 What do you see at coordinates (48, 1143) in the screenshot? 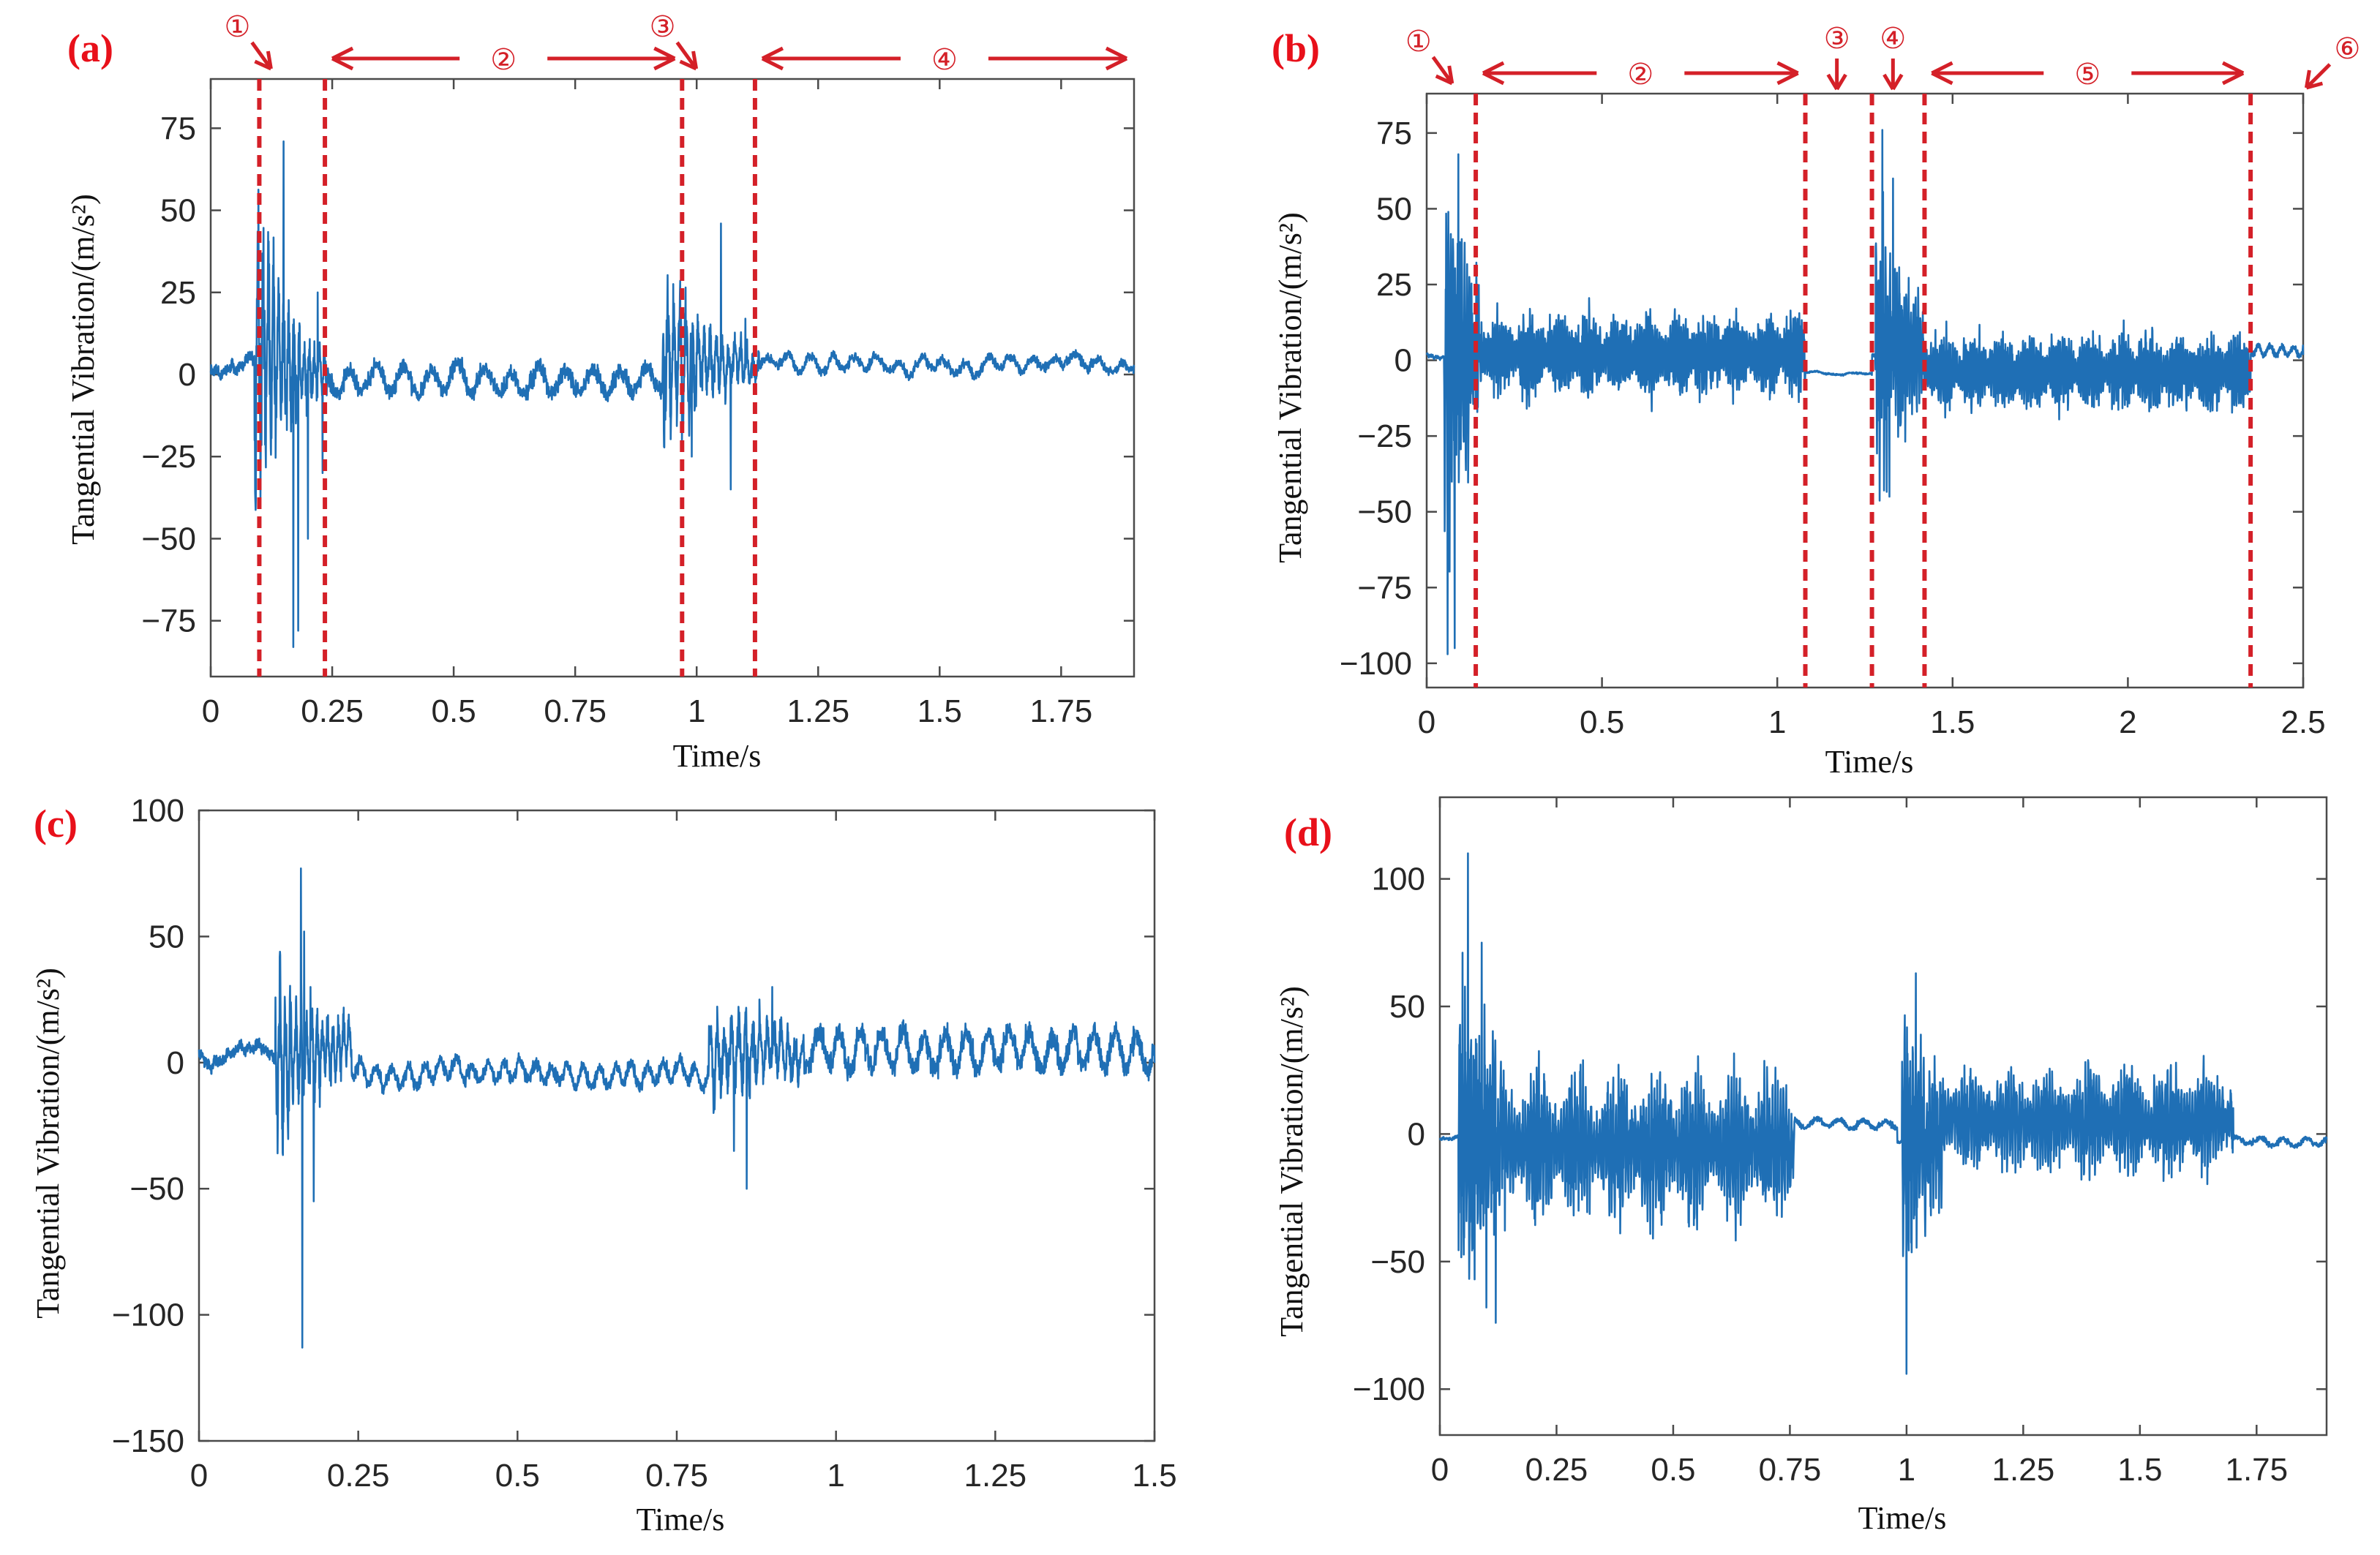
I see `y-axis-label-c: Tangential Vibration/(m/s²)` at bounding box center [48, 1143].